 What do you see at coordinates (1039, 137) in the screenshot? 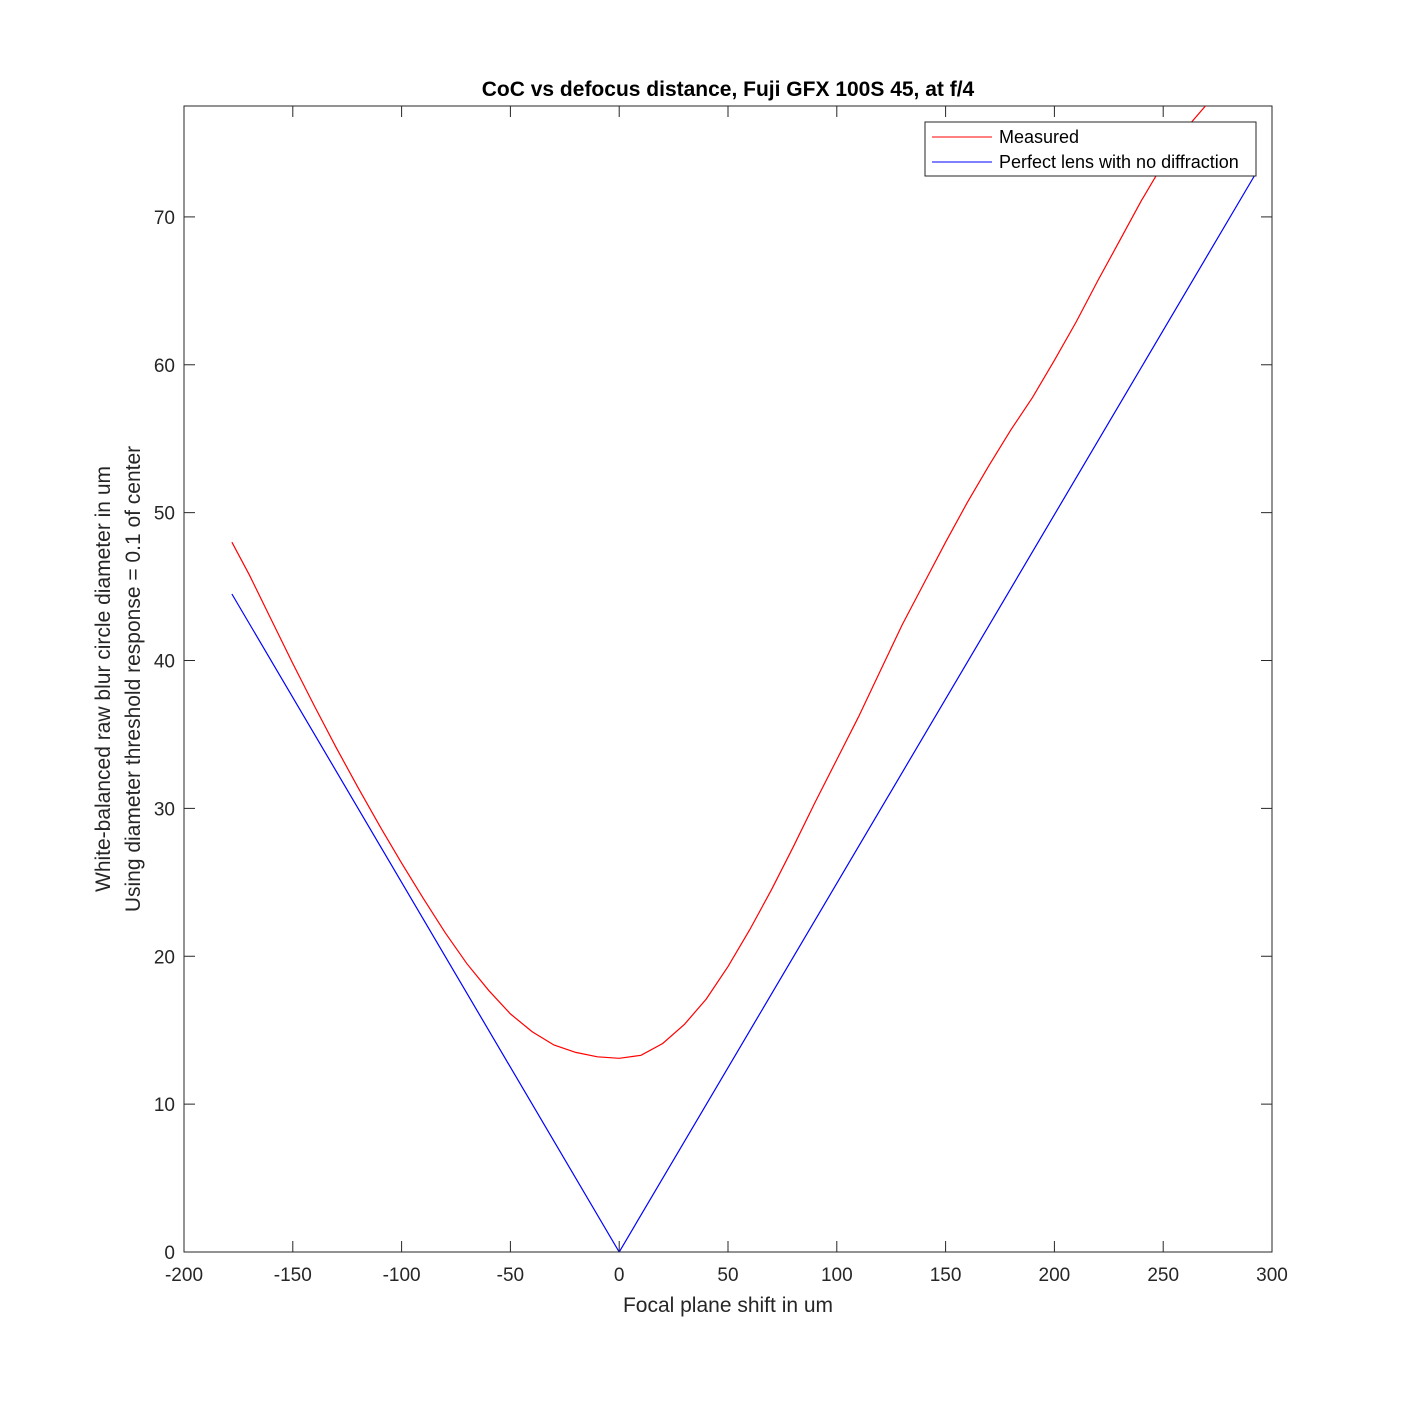
I see `legend-label-measured: Measured` at bounding box center [1039, 137].